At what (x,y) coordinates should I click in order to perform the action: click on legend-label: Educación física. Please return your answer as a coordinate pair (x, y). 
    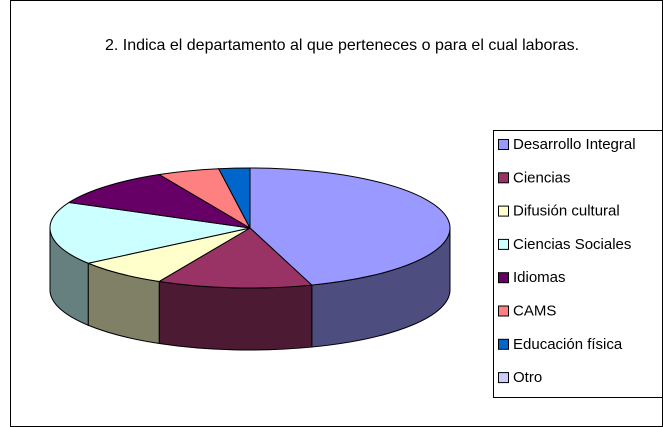
    Looking at the image, I should click on (568, 344).